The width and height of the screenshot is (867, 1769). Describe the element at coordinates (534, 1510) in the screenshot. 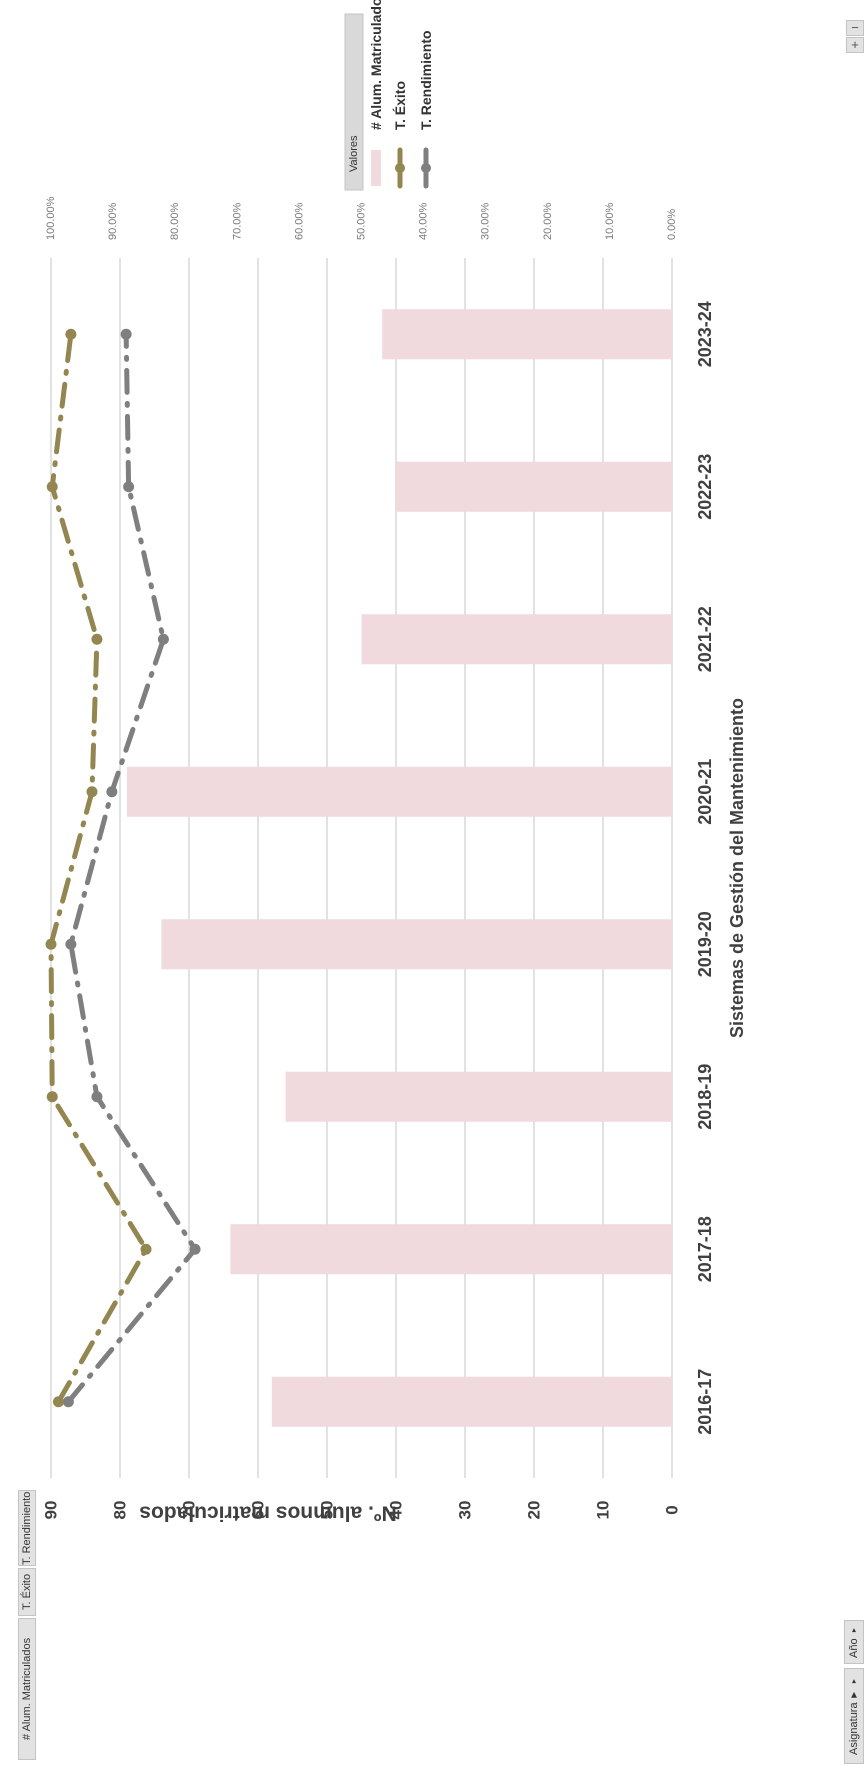

I see `y-tick-label: 20` at that location.